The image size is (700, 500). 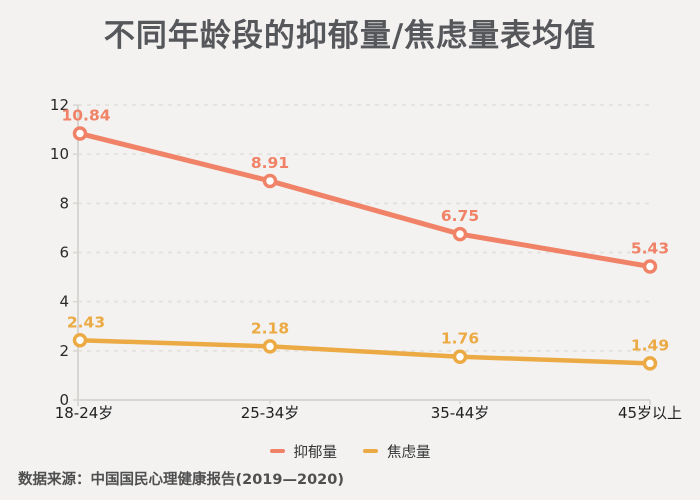 What do you see at coordinates (86, 322) in the screenshot?
I see `anxiety-value-label-0: 2.43` at bounding box center [86, 322].